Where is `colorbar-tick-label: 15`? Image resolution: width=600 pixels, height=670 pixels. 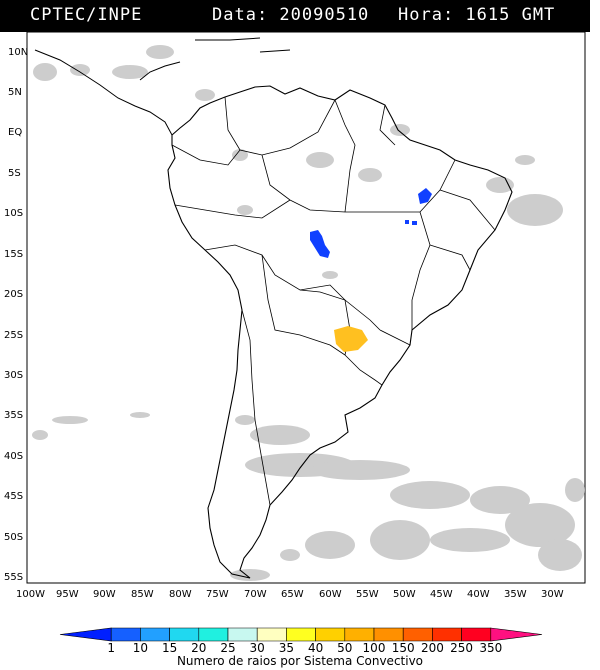 colorbar-tick-label: 15 is located at coordinates (169, 648).